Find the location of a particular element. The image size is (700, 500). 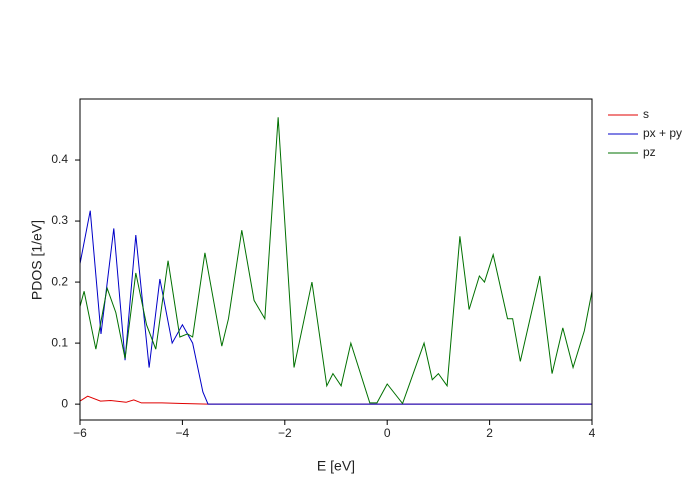

y-tick-label: 0 is located at coordinates (64, 403).